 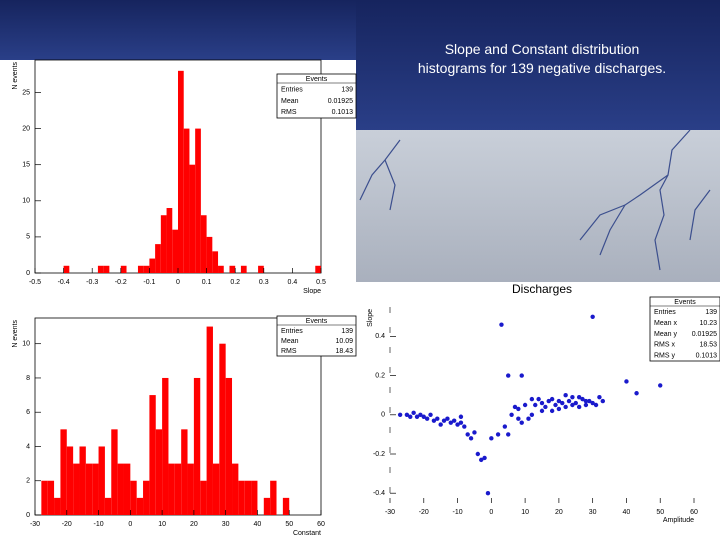 I want to click on stats-name: RMS x, so click(x=665, y=345).